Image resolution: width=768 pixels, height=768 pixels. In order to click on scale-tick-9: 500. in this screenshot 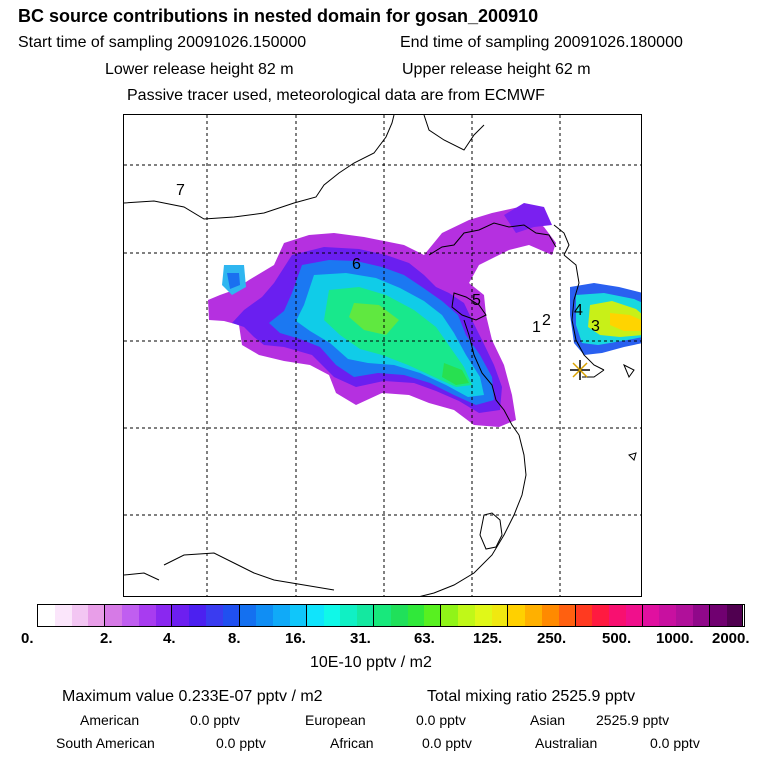, I will do `click(617, 638)`.